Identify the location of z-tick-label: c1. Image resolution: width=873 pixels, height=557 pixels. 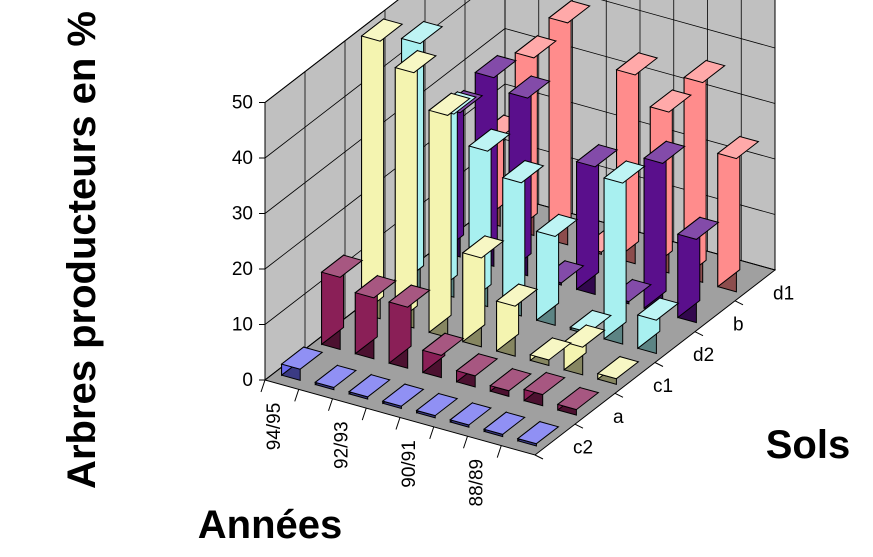
(663, 386).